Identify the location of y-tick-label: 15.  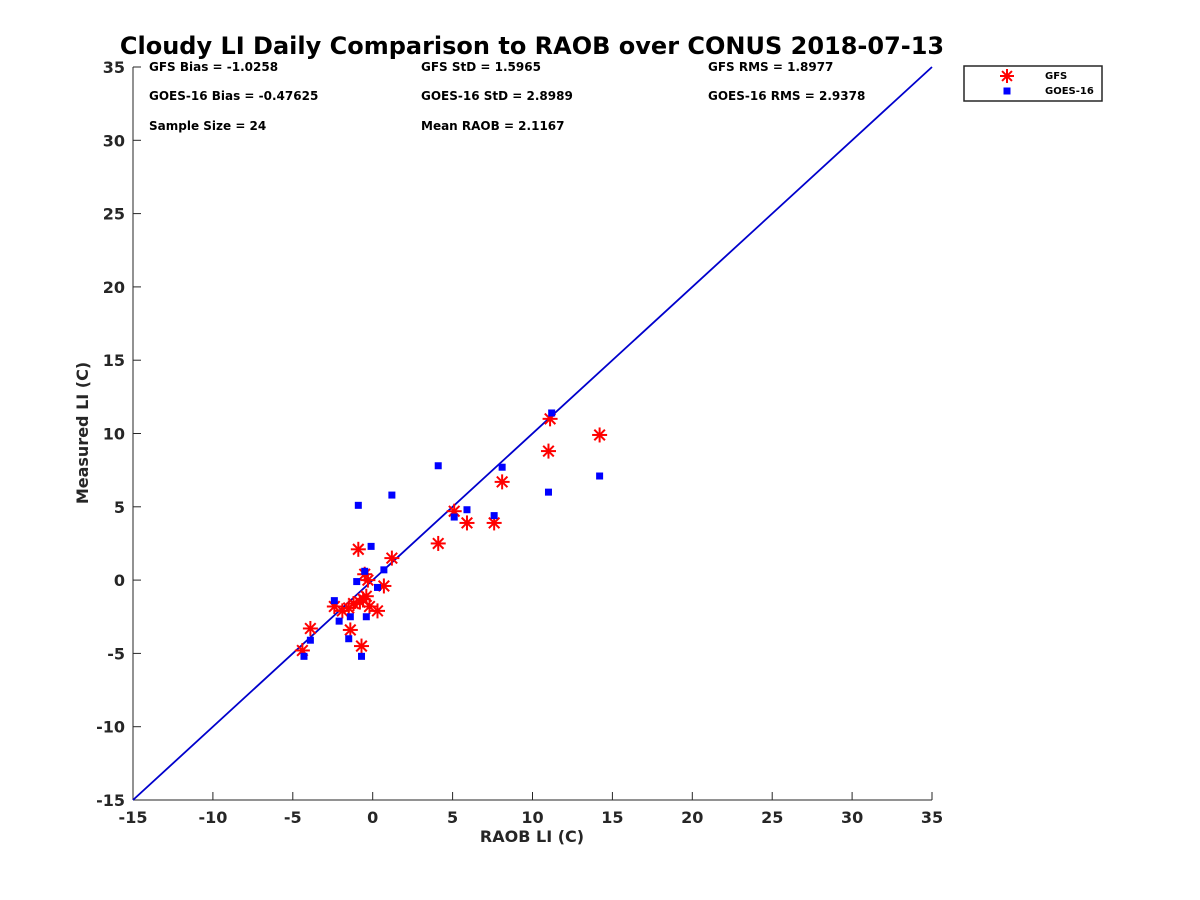
(114, 360).